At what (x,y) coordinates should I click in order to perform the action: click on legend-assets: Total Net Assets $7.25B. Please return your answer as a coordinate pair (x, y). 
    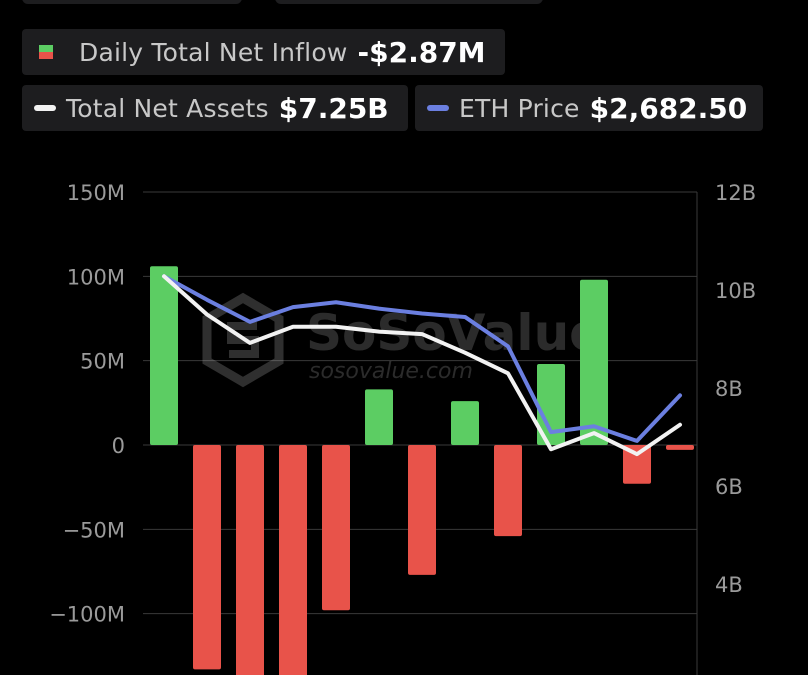
    Looking at the image, I should click on (215, 108).